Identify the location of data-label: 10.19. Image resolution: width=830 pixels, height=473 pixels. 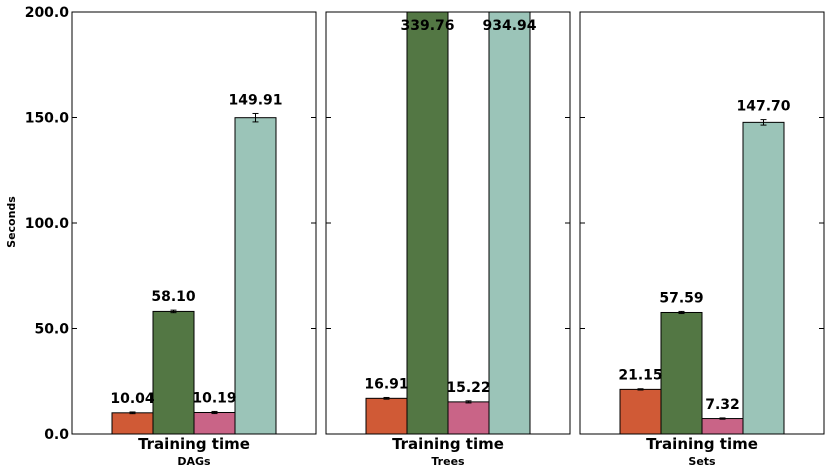
(214, 398).